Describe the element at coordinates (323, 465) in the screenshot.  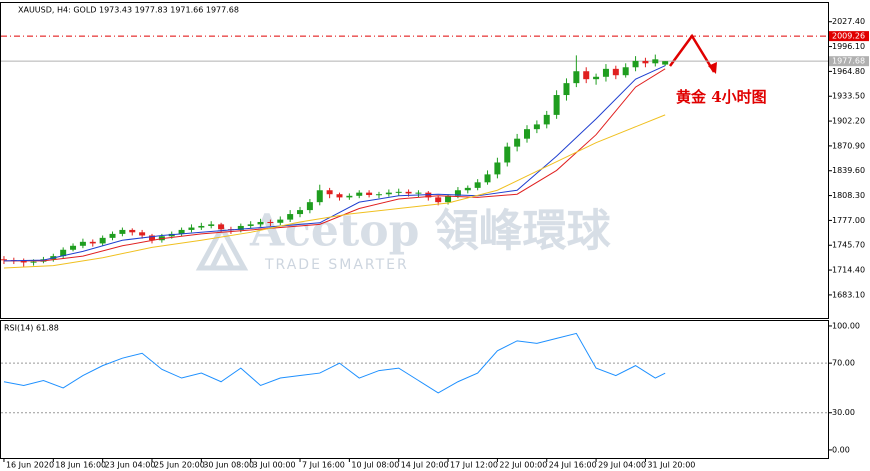
I see `x-tick-label: 7 Jul 16:00` at that location.